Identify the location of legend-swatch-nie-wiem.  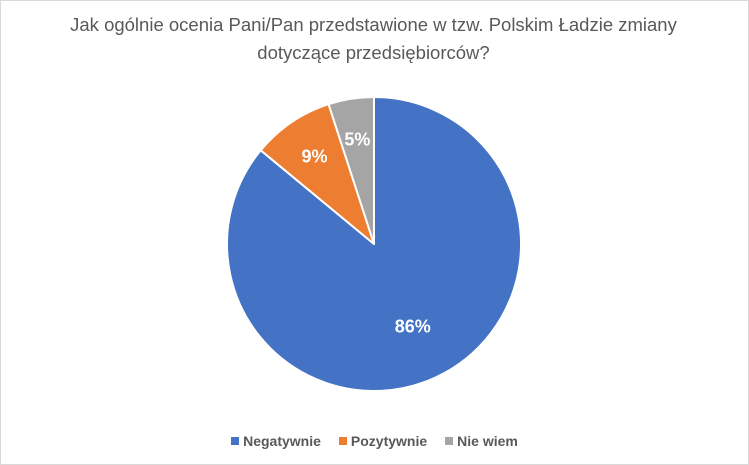
(449, 441).